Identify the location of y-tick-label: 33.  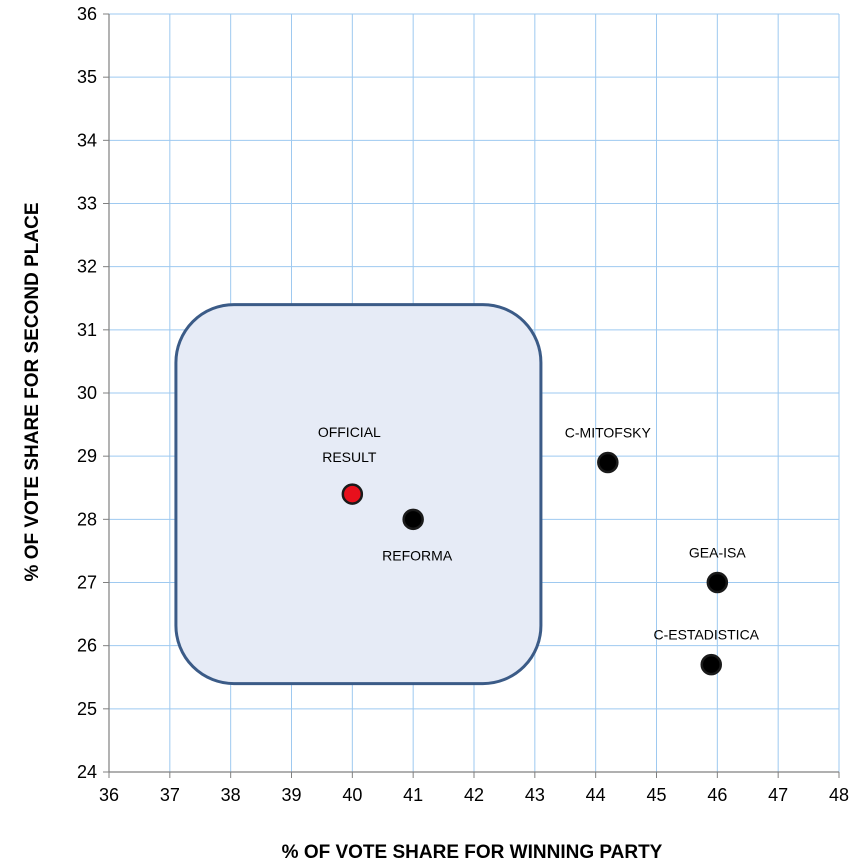
(87, 204).